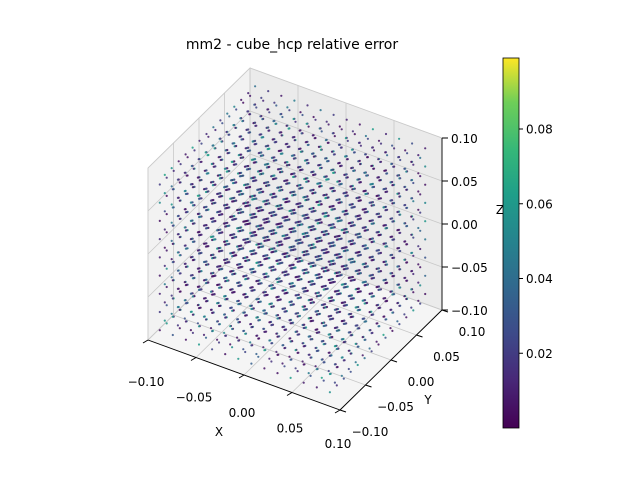 This screenshot has width=640, height=480. Describe the element at coordinates (421, 382) in the screenshot. I see `y-tick-label: 0.00` at that location.